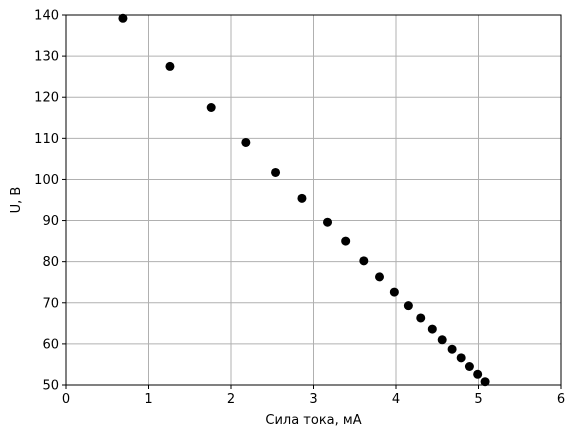 The width and height of the screenshot is (576, 438). I want to click on x-tick-label: 1, so click(148, 399).